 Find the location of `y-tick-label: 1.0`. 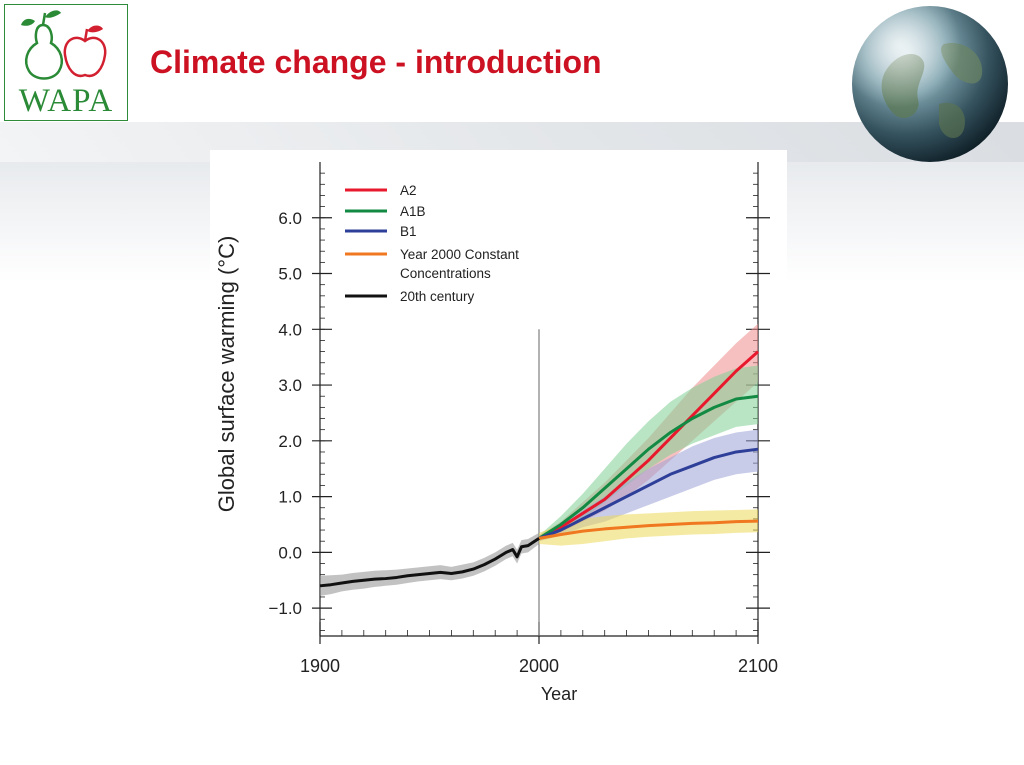

y-tick-label: 1.0 is located at coordinates (290, 497).